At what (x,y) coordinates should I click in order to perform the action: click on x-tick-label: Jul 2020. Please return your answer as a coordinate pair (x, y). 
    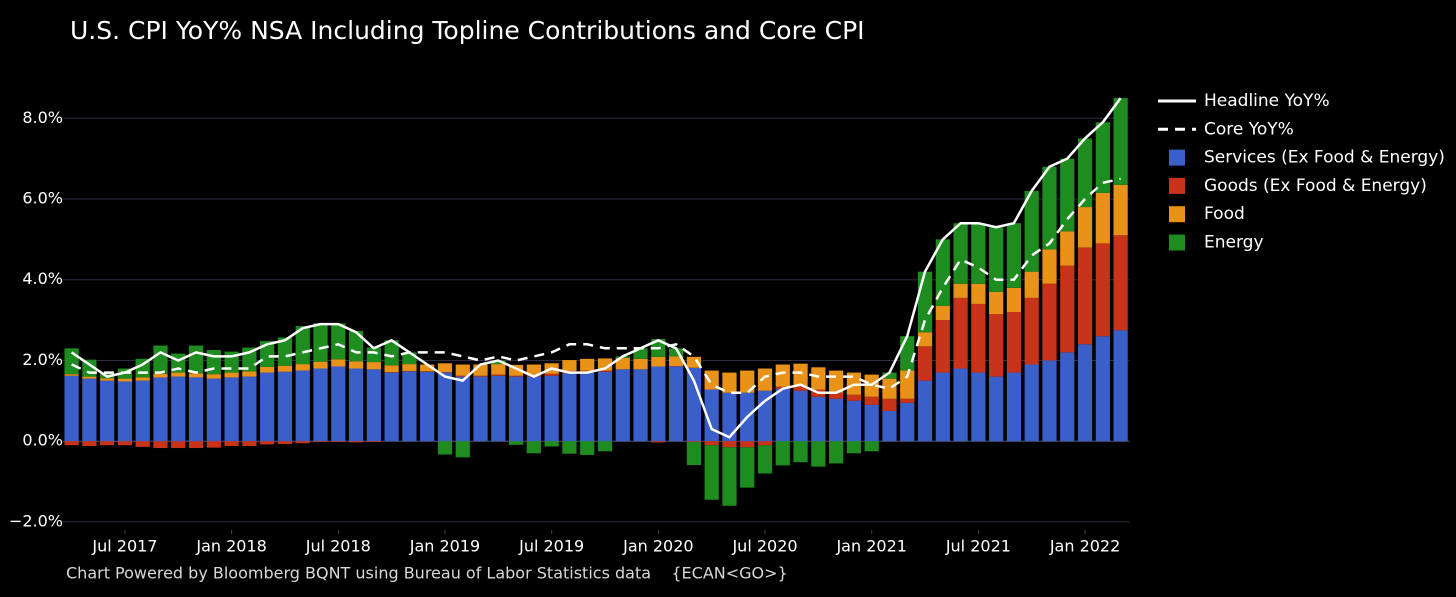
    Looking at the image, I should click on (764, 546).